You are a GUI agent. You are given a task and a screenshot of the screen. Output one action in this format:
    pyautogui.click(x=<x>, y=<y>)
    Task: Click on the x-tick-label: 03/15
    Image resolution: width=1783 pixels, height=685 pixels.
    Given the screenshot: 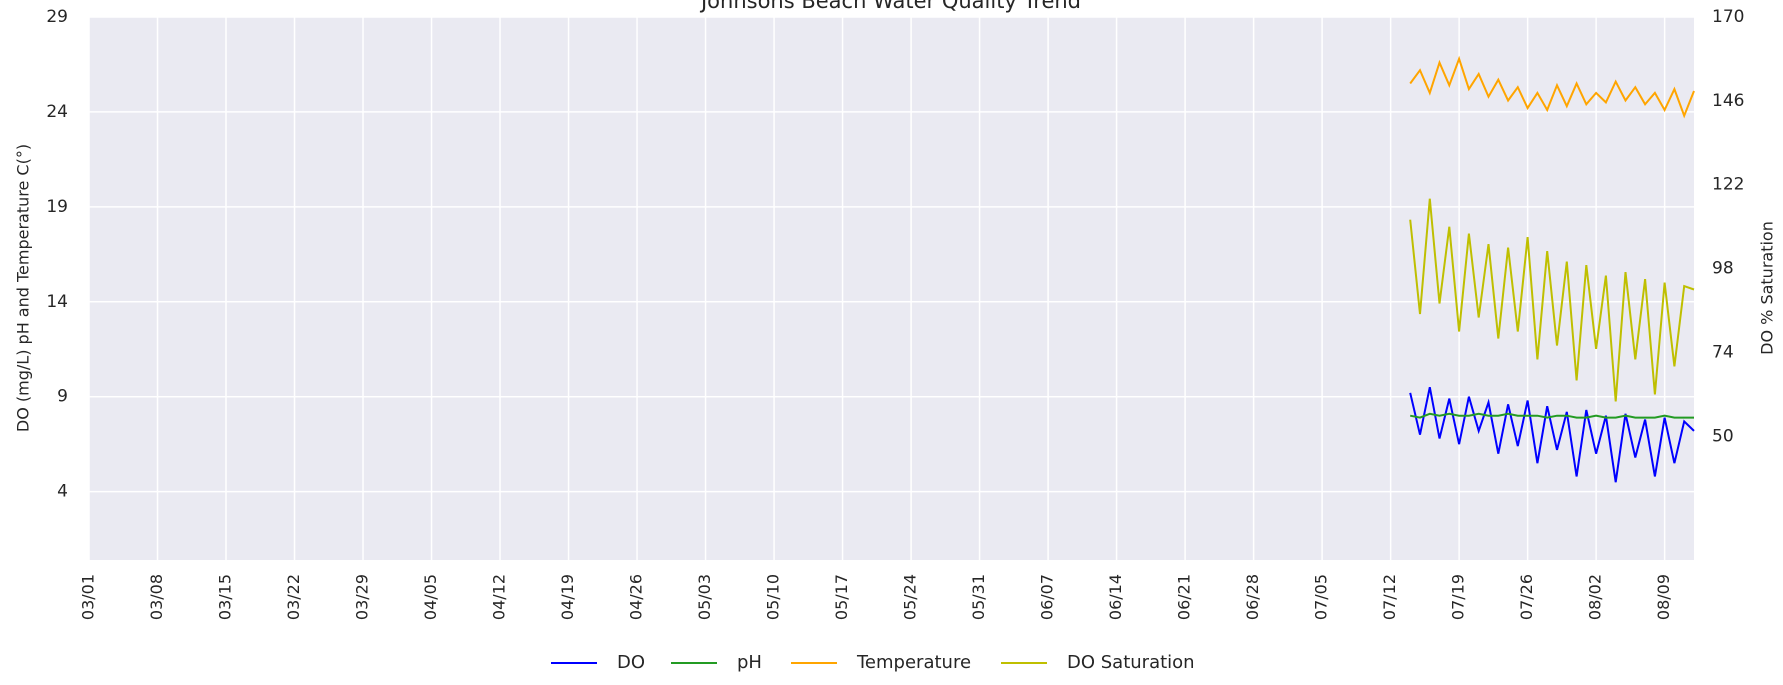 What is the action you would take?
    pyautogui.click(x=225, y=597)
    